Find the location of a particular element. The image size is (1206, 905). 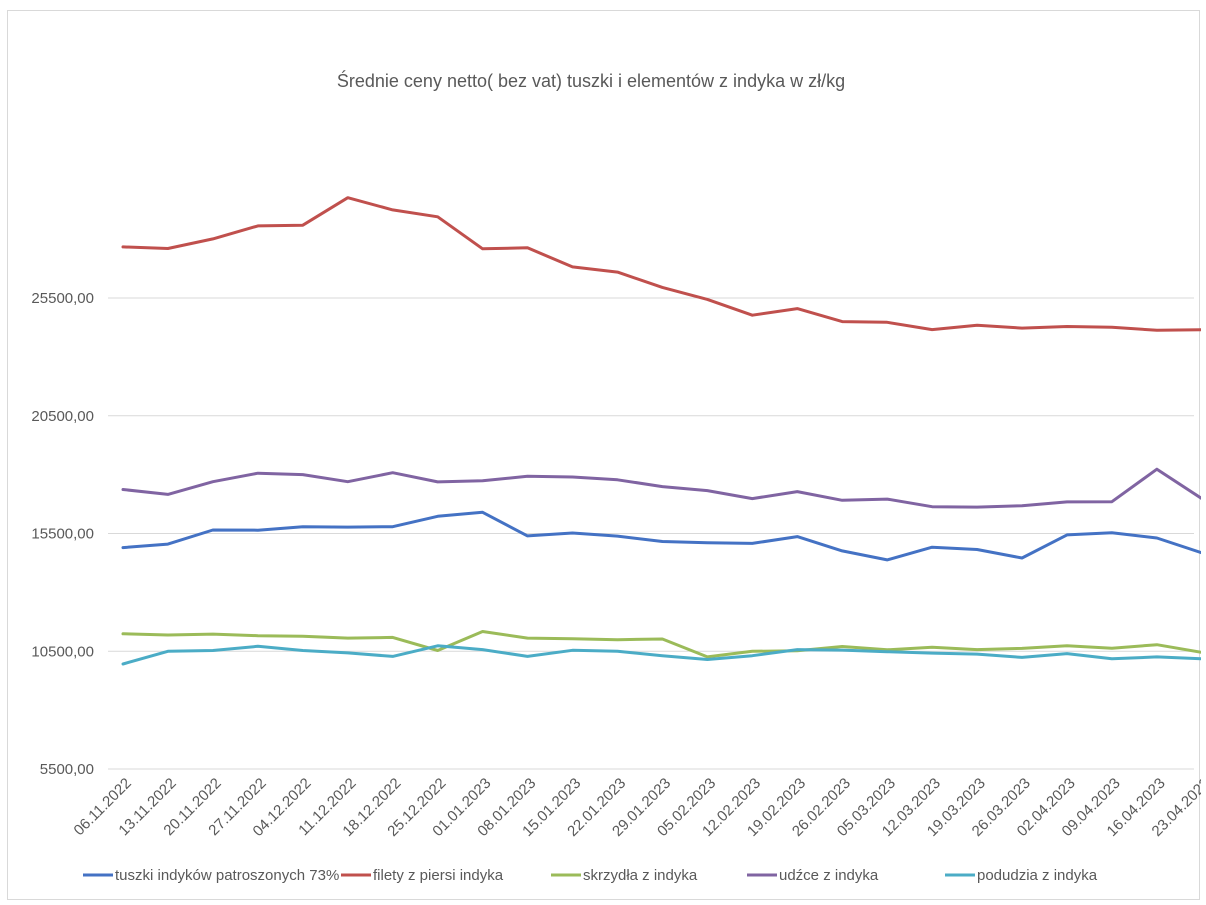

legend-item-4: udźce z indyka is located at coordinates (813, 875).